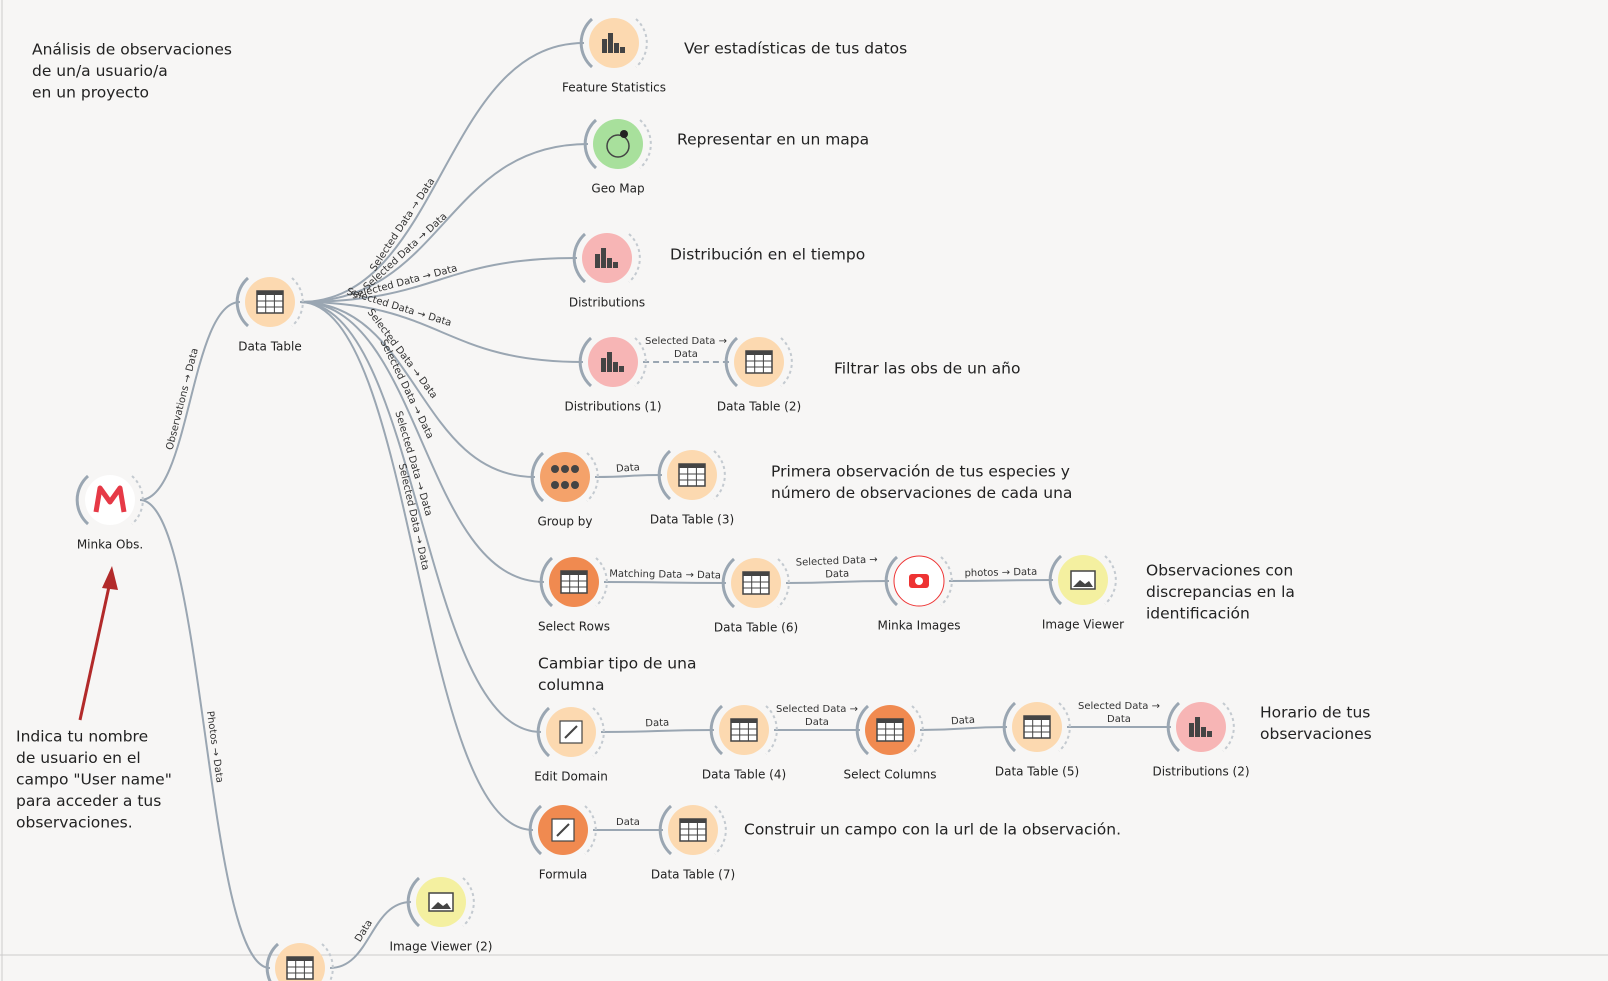  What do you see at coordinates (918, 626) in the screenshot?
I see `node-label: Minka Images` at bounding box center [918, 626].